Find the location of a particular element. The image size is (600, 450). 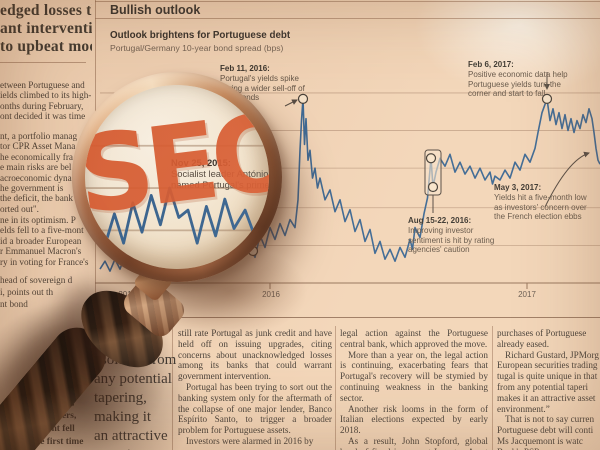

text-line: etween Portuguese and is located at coordinates (42, 85).